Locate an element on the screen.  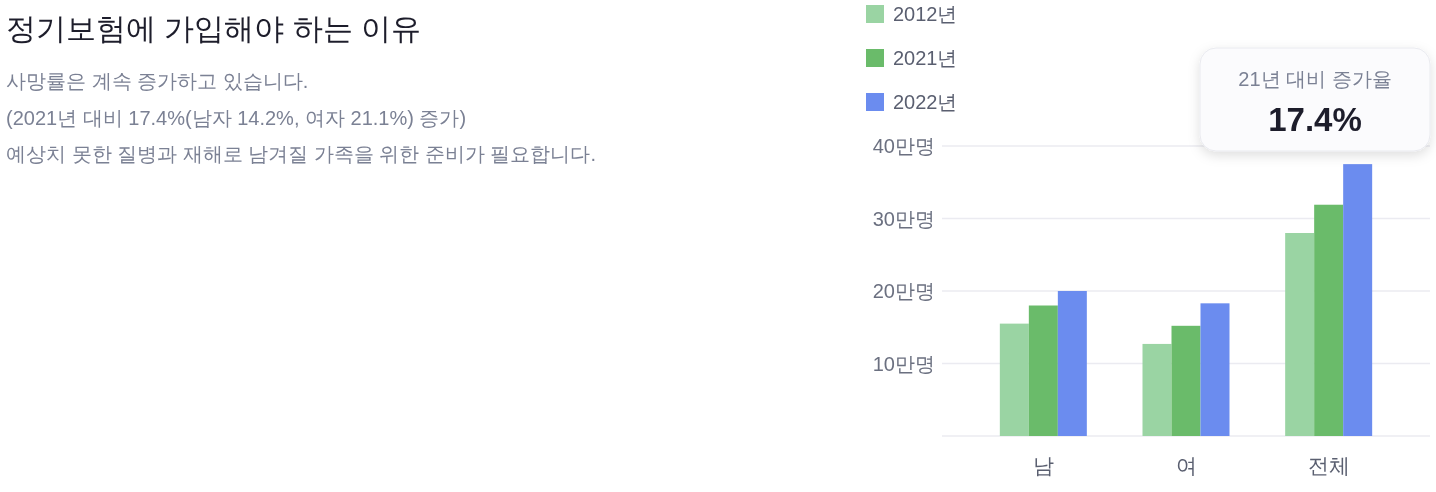
text: 사망률은 계속 증가하고 있습니다. (2021년 대비 17.4%(남자 14.2%, 여자 21.1%) 증가) 예상치 못한 질병과 재해로 남겨질 가족을 위한 준비가 필요합니다. is located at coordinates (301, 117).